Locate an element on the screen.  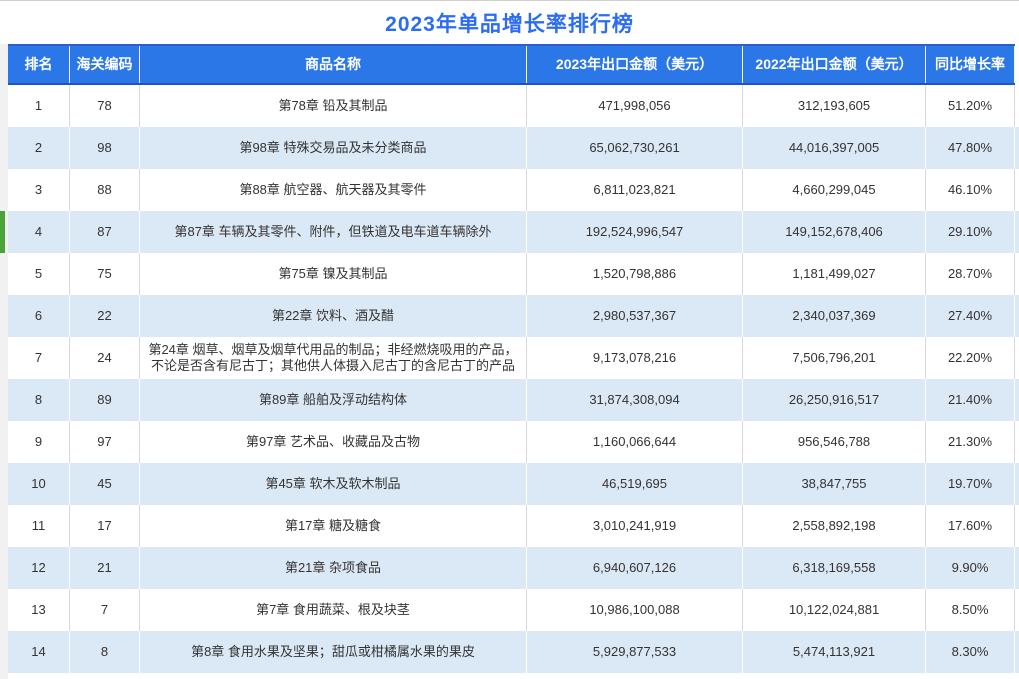
column-header-name: 商品名称 is located at coordinates (333, 64).